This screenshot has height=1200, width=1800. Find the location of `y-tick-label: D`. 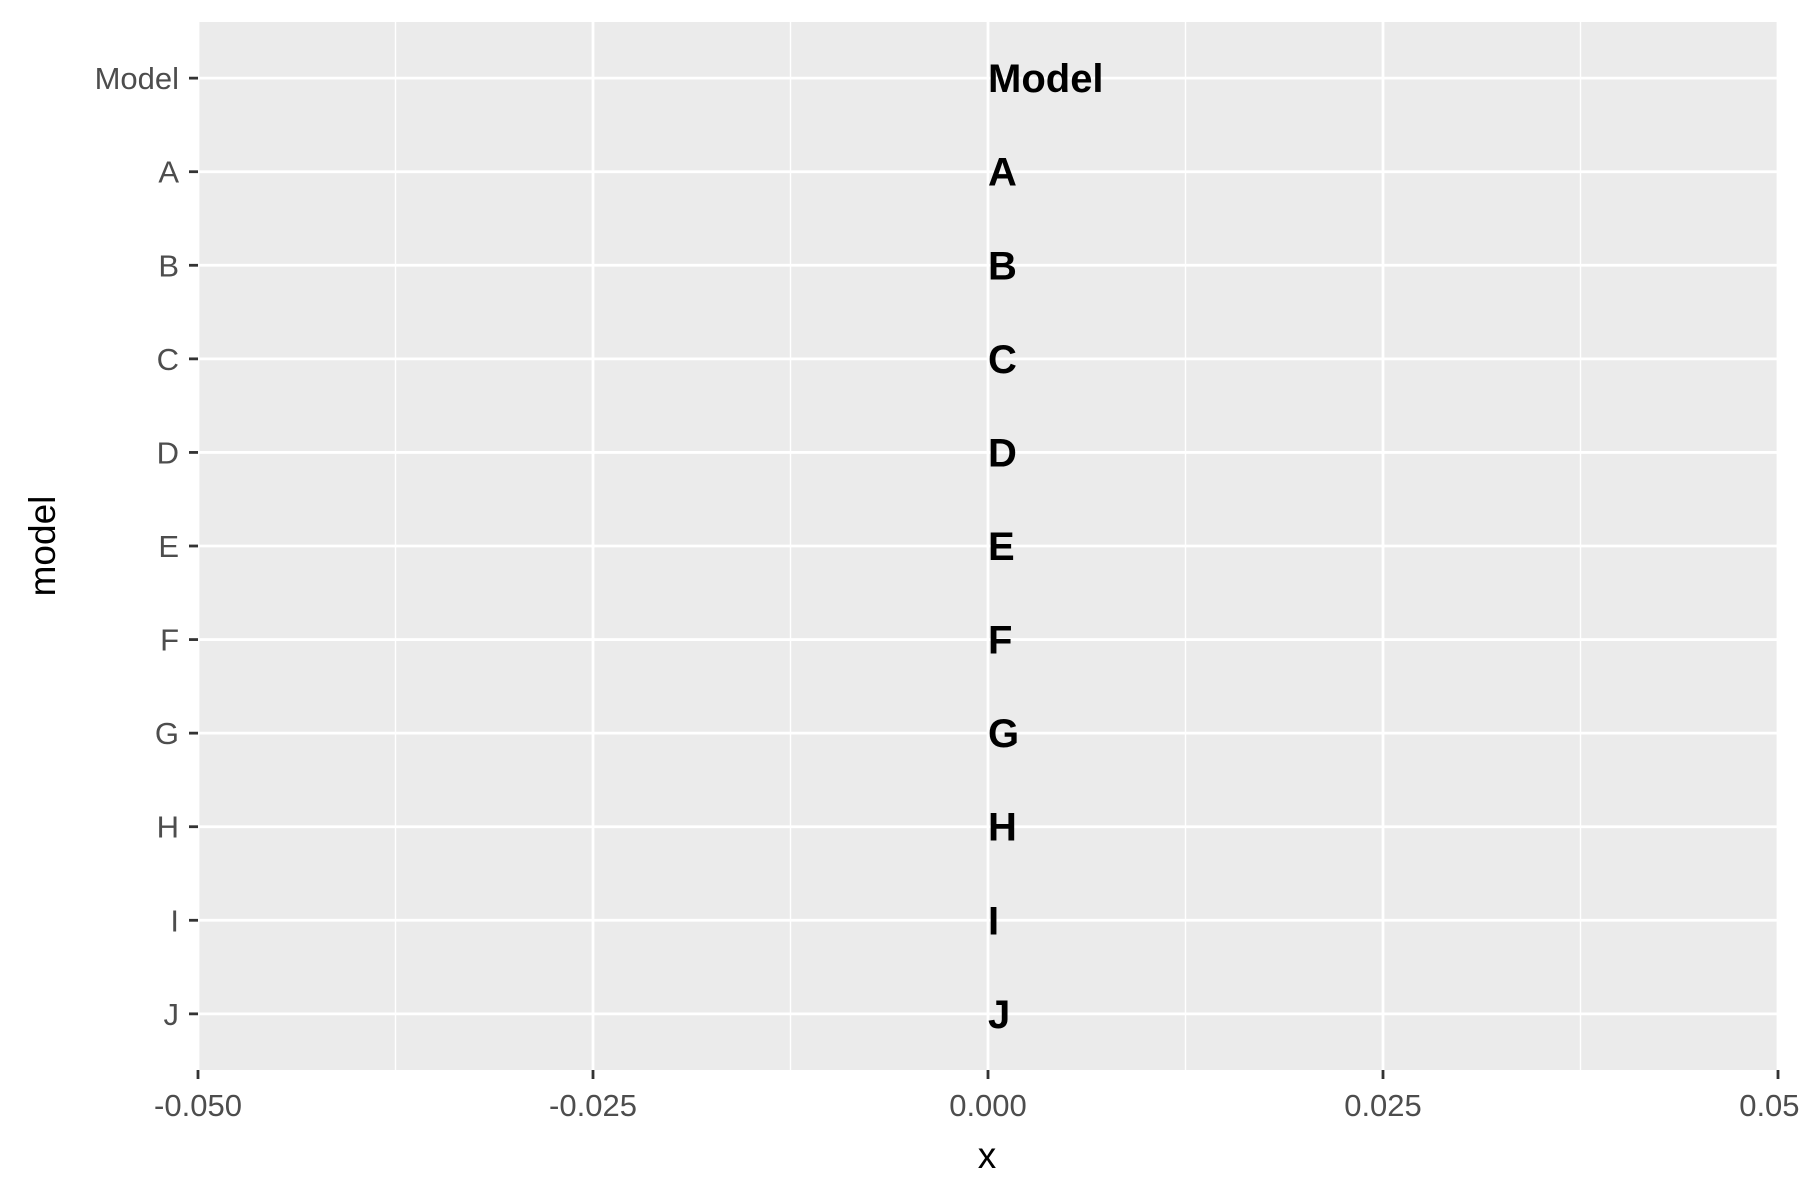

y-tick-label: D is located at coordinates (168, 452).